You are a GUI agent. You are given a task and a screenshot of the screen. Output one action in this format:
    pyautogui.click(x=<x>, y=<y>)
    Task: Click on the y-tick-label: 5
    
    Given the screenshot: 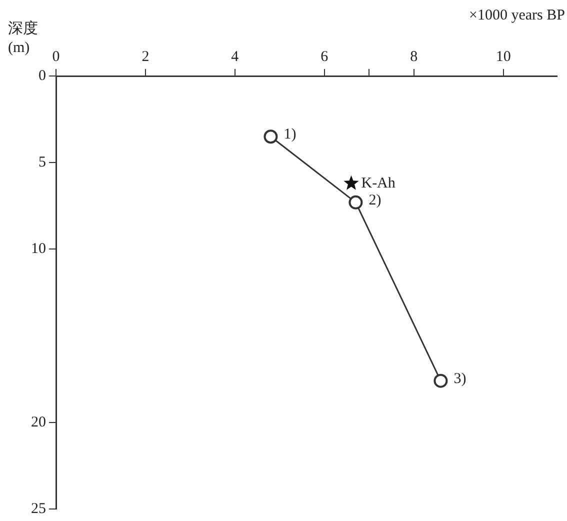 What is the action you would take?
    pyautogui.click(x=42, y=162)
    